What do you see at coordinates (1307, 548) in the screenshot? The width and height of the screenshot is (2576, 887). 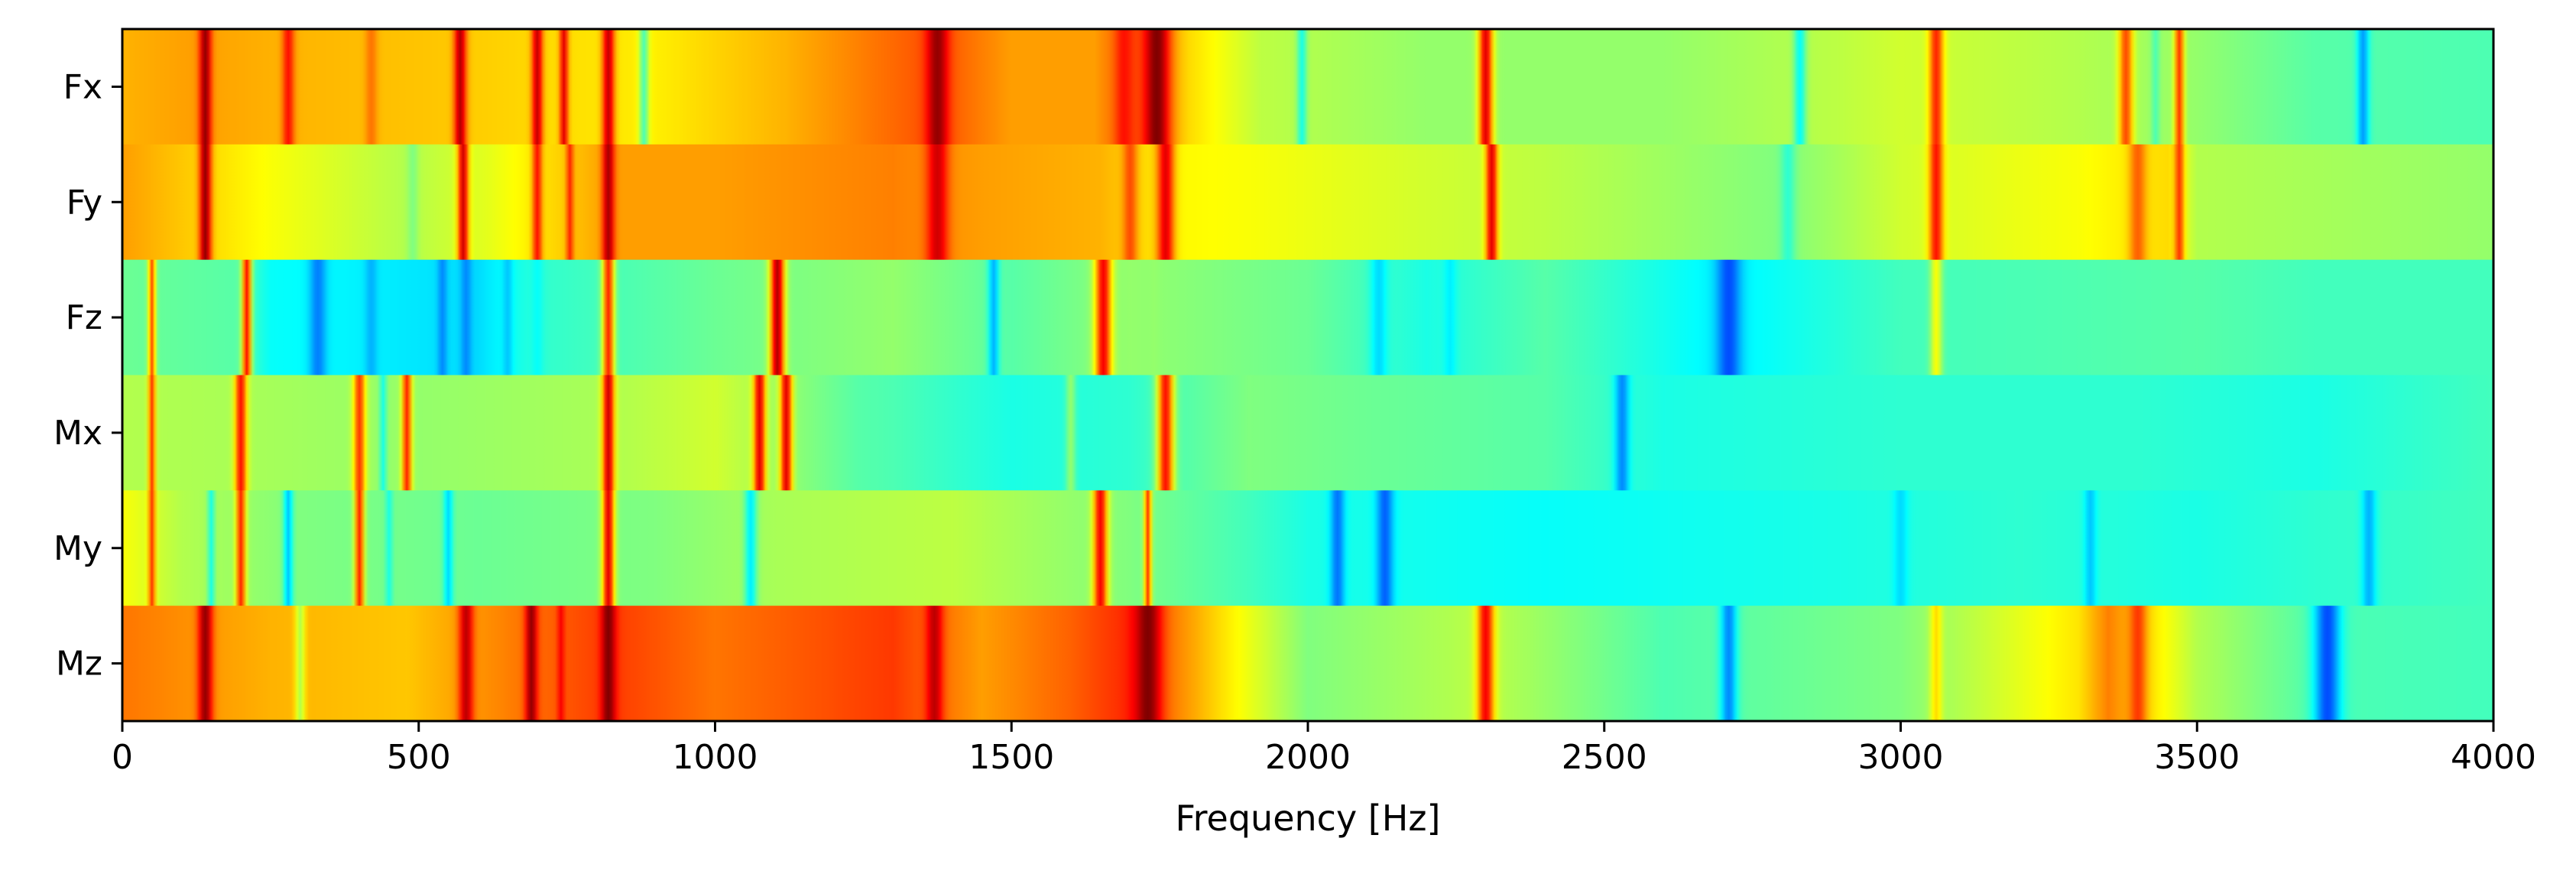 I see `heatmap-row-my` at bounding box center [1307, 548].